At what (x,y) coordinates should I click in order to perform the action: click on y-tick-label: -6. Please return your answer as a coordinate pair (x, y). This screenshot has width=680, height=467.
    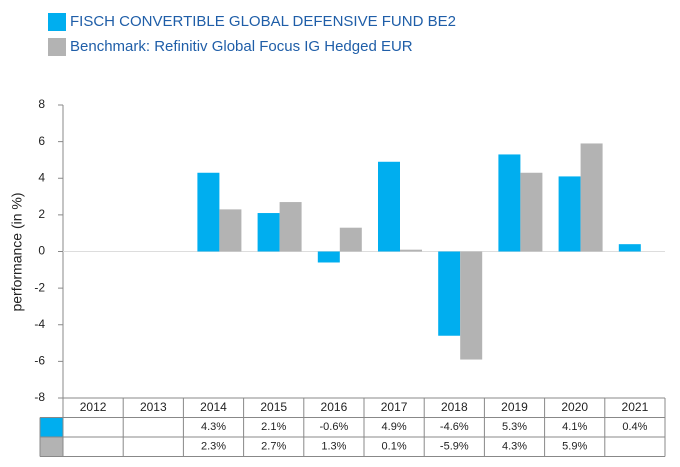
    Looking at the image, I should click on (39, 361).